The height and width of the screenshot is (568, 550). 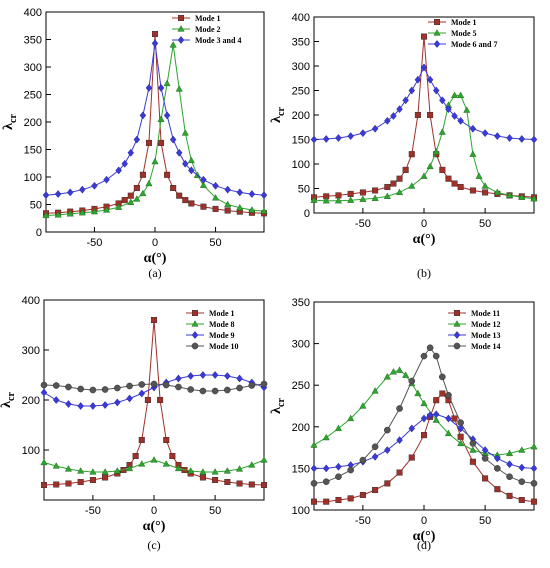 I want to click on y-tick-label: 0, so click(x=307, y=214).